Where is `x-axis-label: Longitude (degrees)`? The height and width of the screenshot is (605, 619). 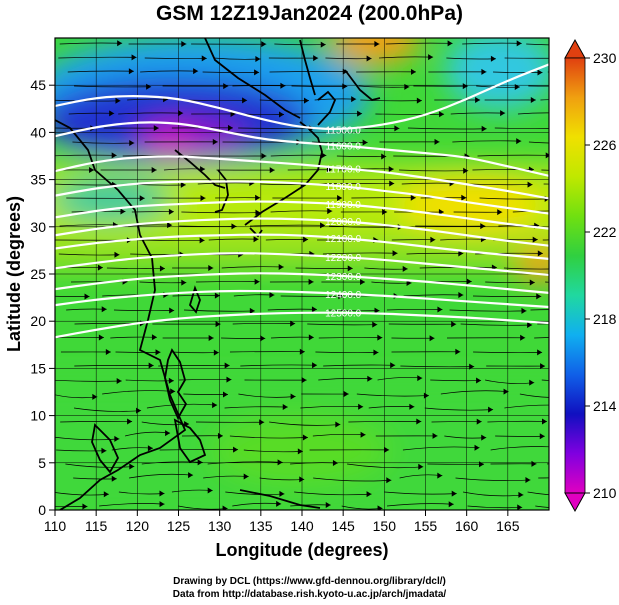
x-axis-label: Longitude (degrees) is located at coordinates (301, 550).